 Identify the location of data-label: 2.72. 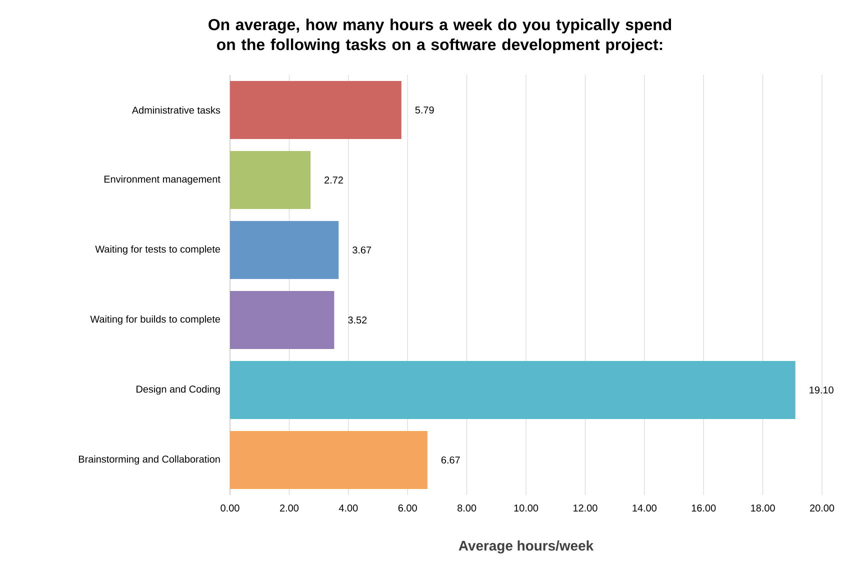
(333, 180).